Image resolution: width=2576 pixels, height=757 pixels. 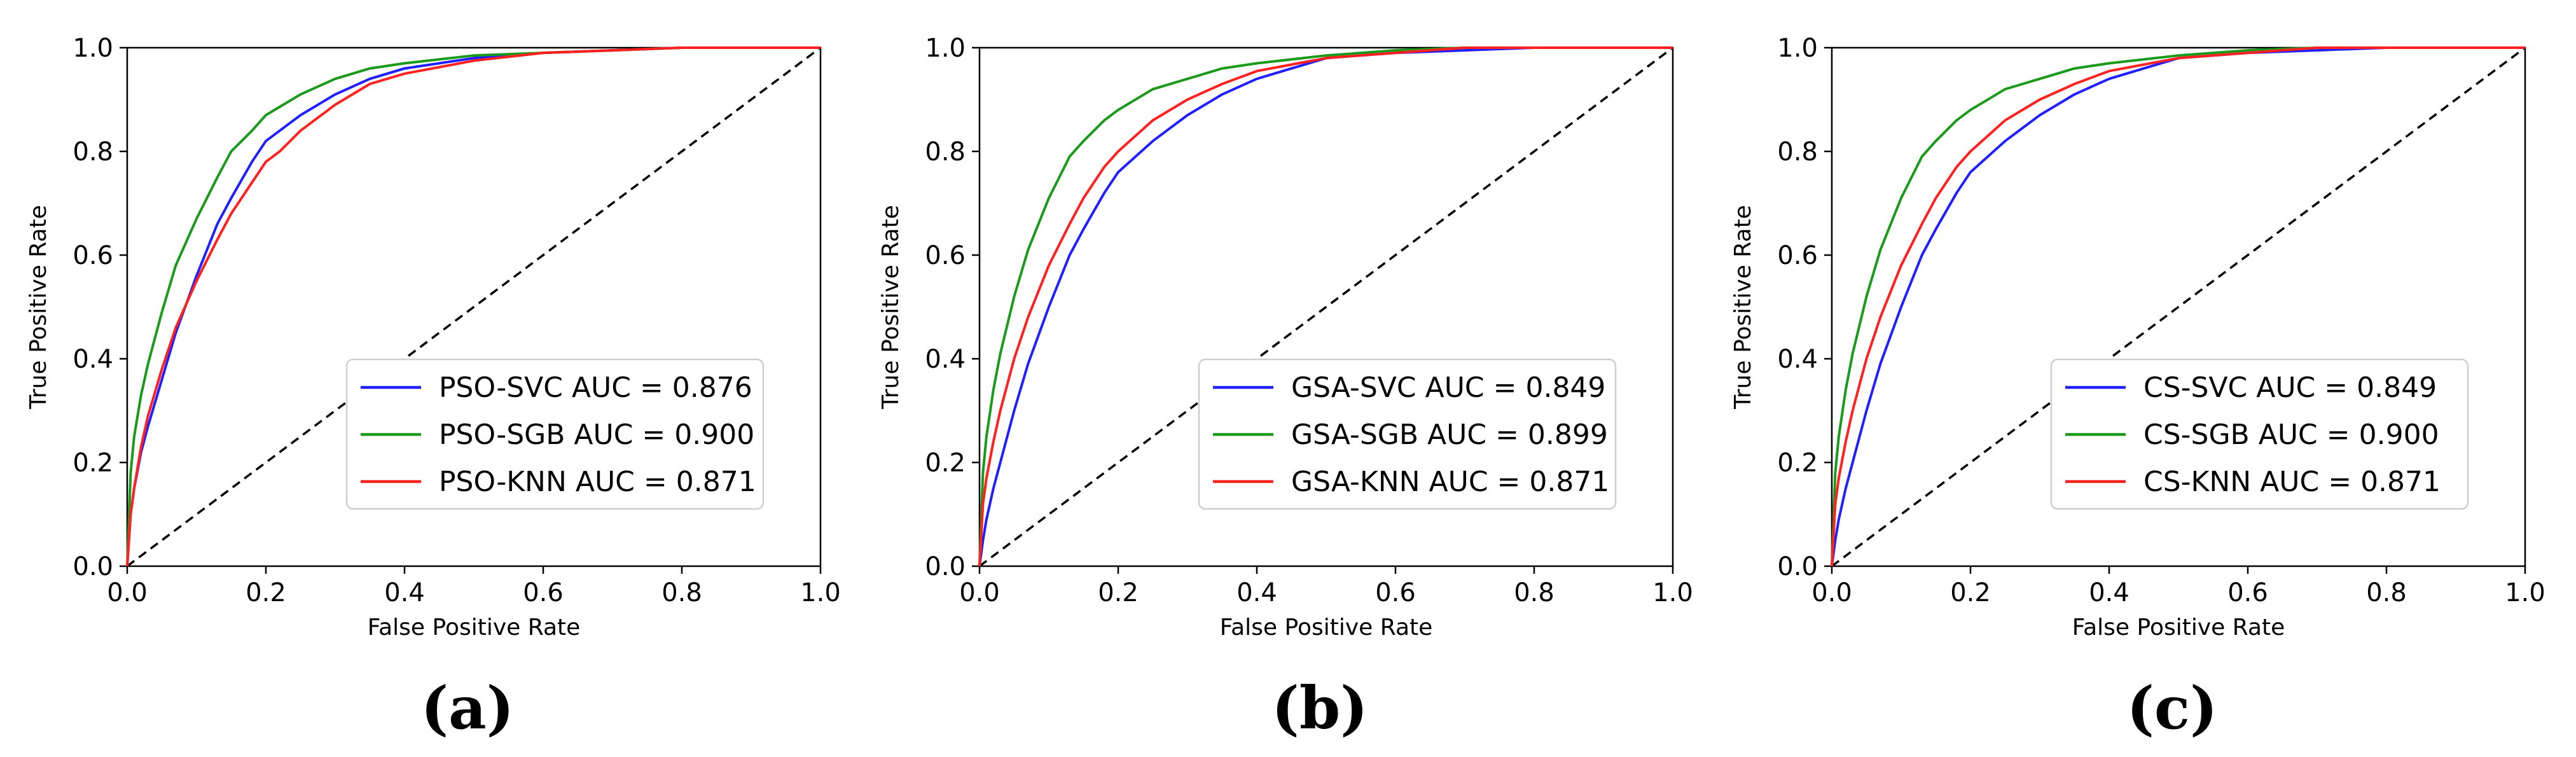 I want to click on legend-entry-label: CS-KNN AUC = 0.871, so click(x=2292, y=482).